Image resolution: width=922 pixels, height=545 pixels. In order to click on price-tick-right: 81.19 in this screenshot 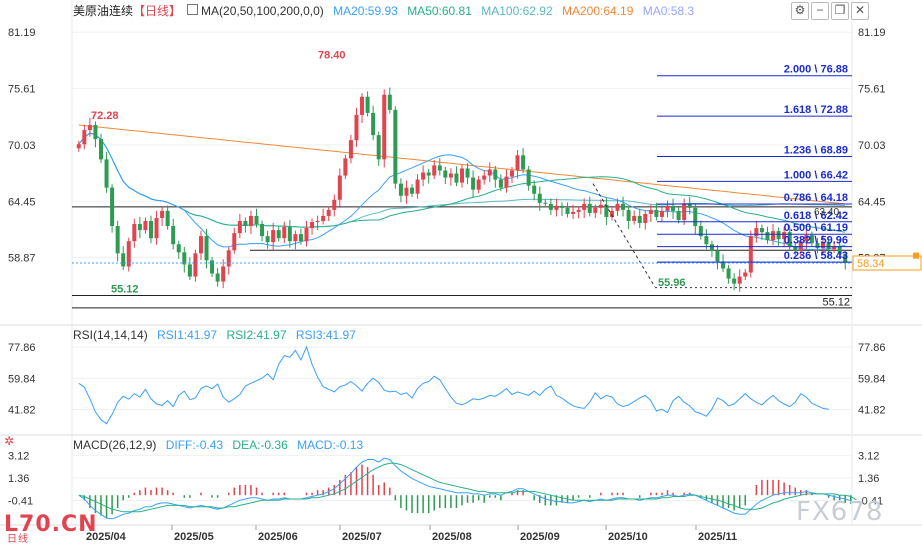, I will do `click(872, 33)`.